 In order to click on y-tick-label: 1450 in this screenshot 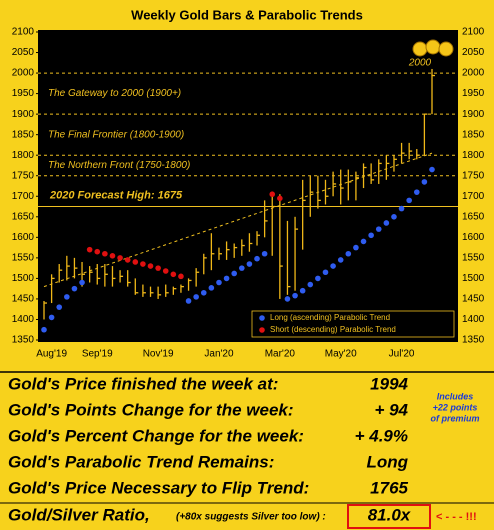, I will do `click(23, 299)`.